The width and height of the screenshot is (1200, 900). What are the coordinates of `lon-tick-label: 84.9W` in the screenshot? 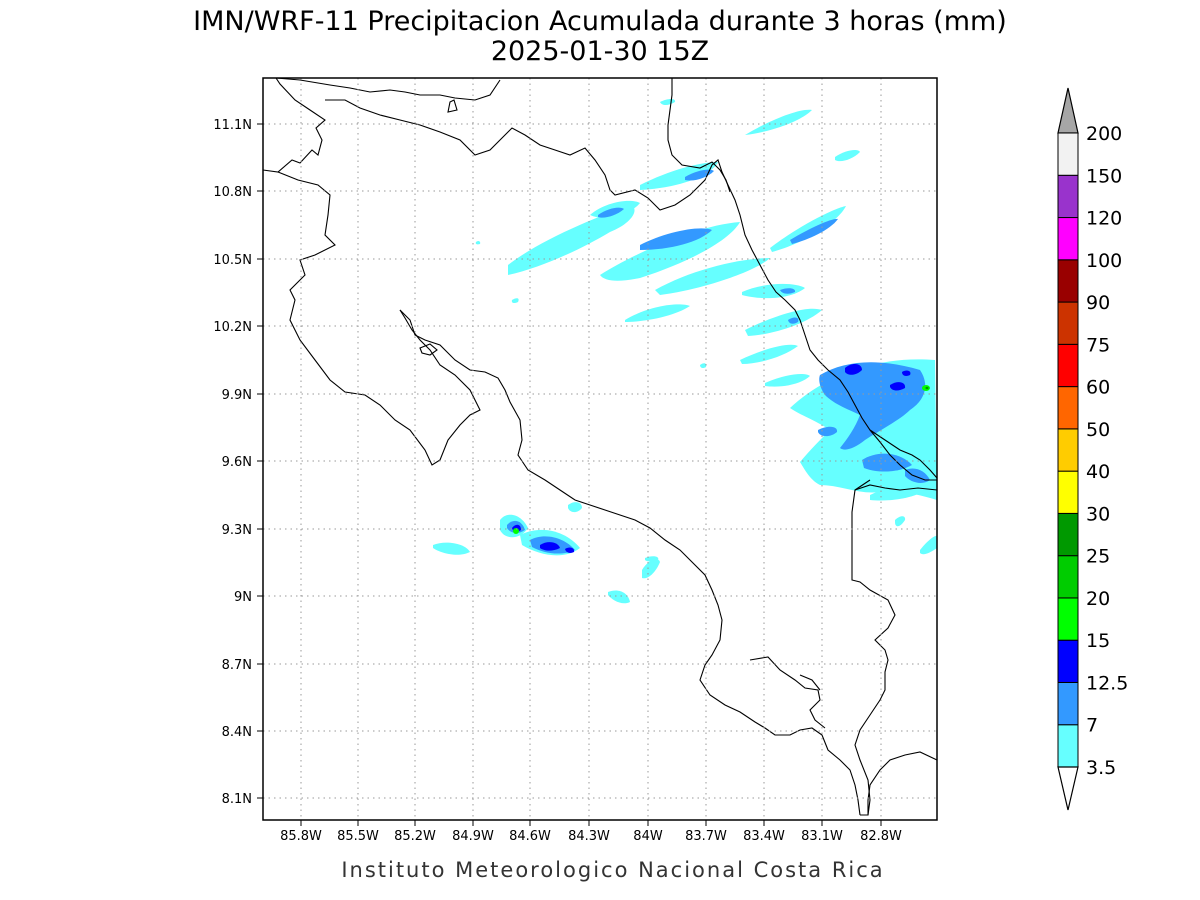 It's located at (473, 836).